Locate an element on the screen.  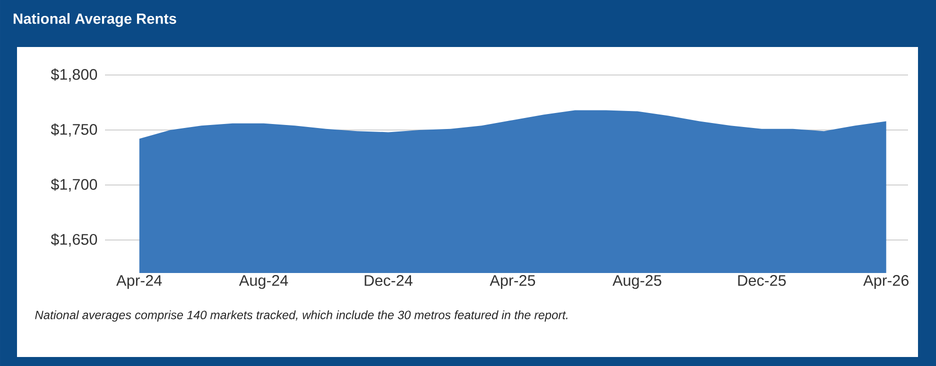
y-tick-label: $1,650 is located at coordinates (74, 240).